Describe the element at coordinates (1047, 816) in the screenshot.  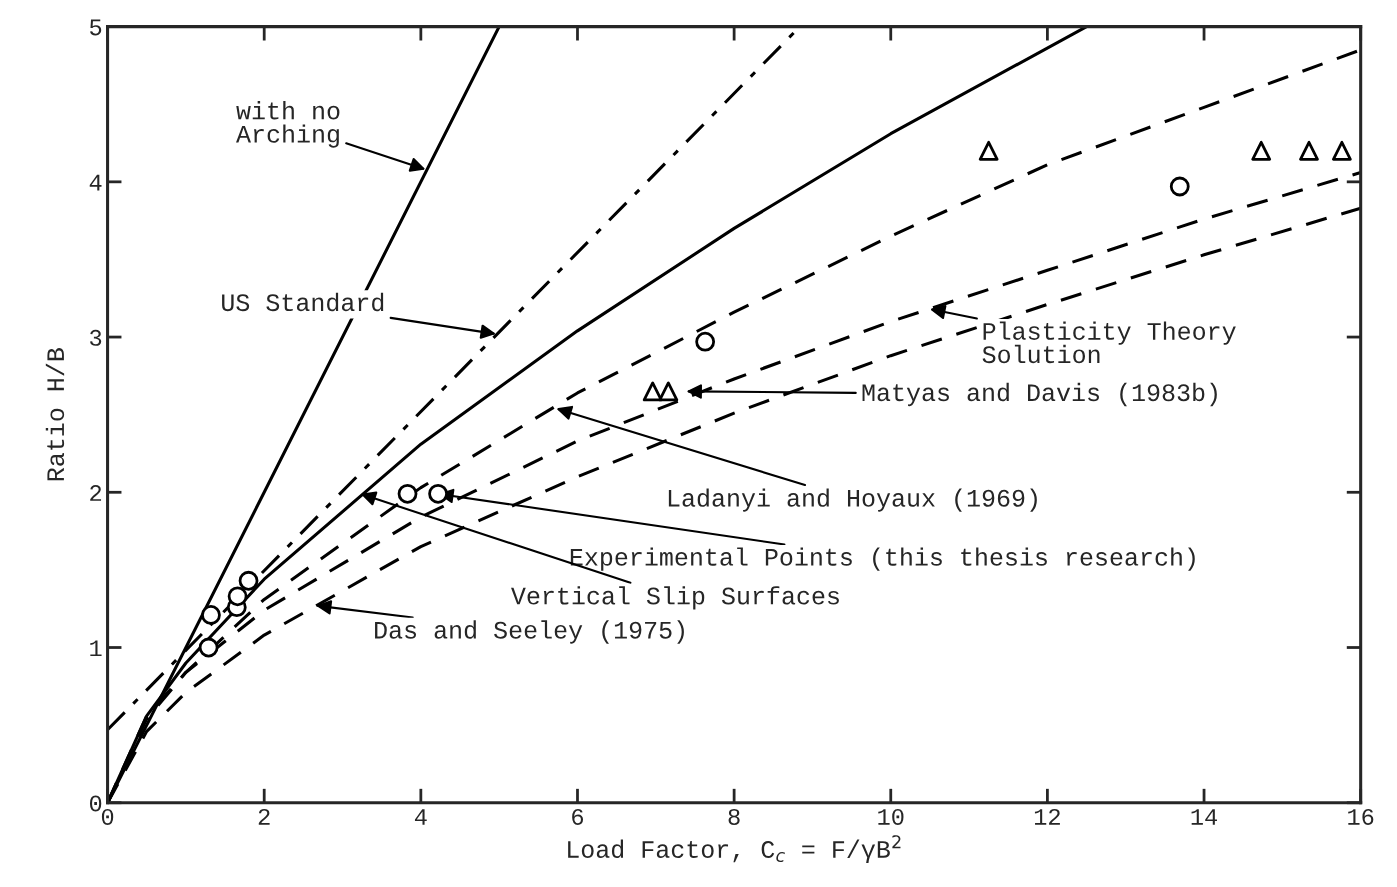
I see `x-tick-label: 12` at that location.